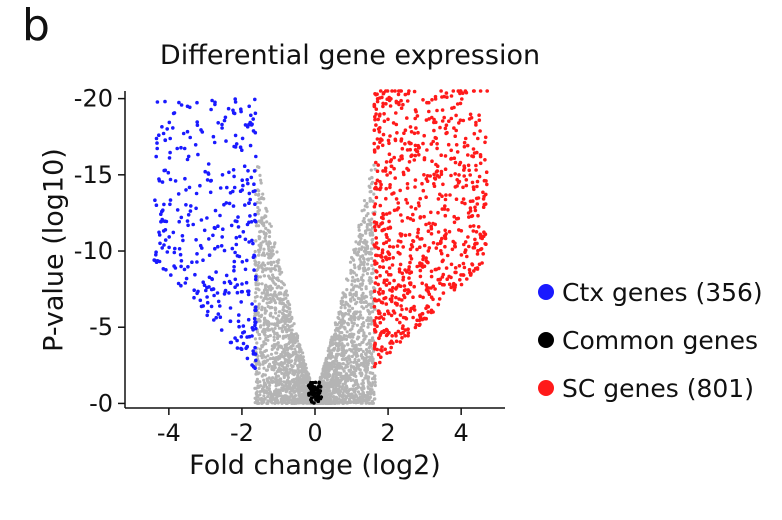 This screenshot has height=520, width=782. I want to click on point-common, so click(320, 386).